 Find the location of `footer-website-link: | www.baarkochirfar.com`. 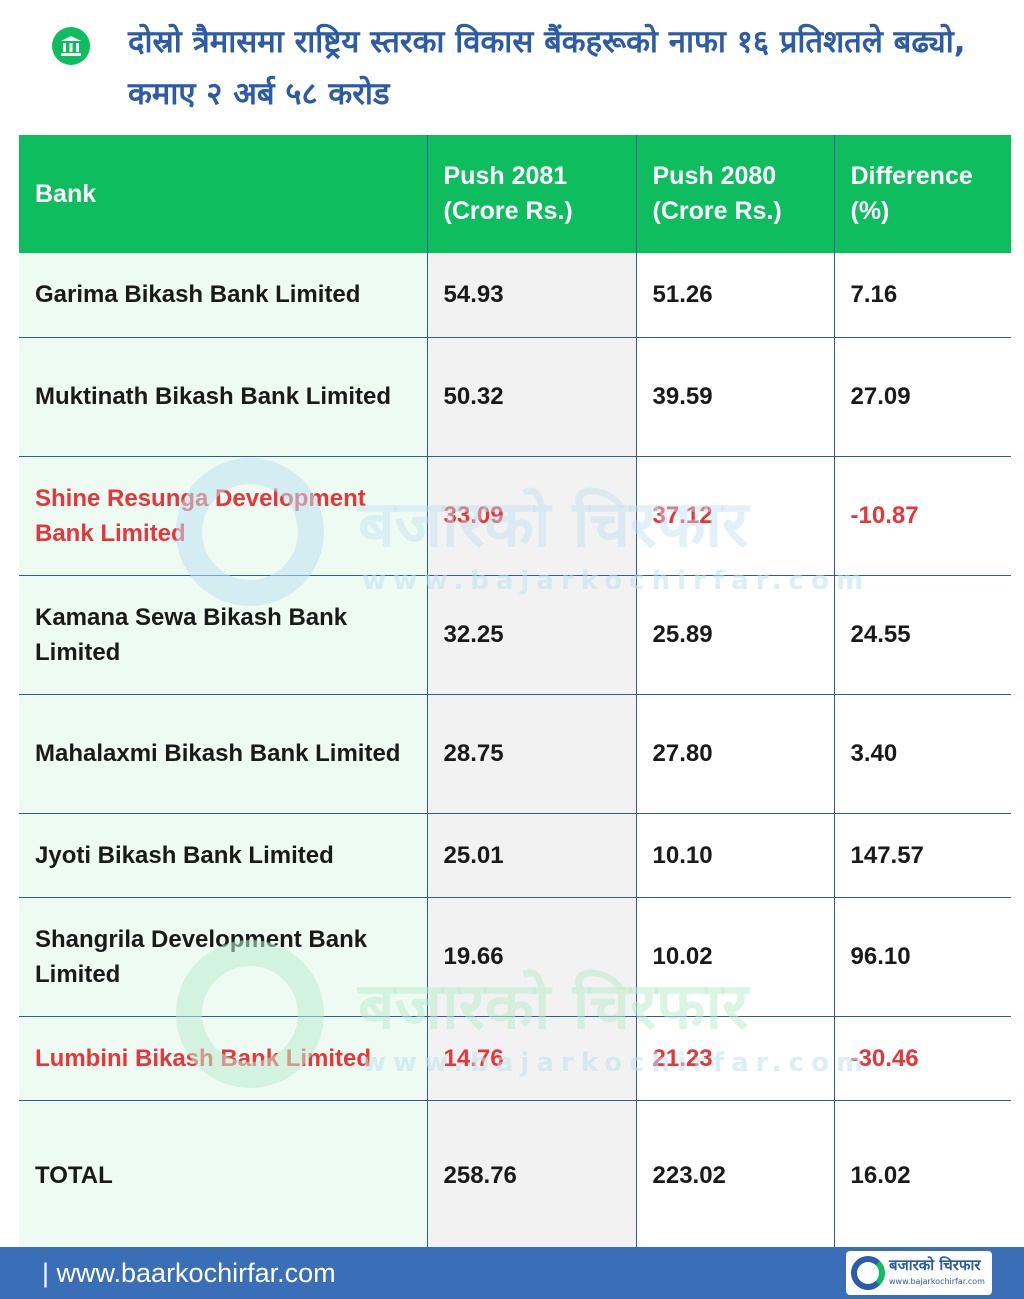

footer-website-link: | www.baarkochirfar.com is located at coordinates (189, 1273).